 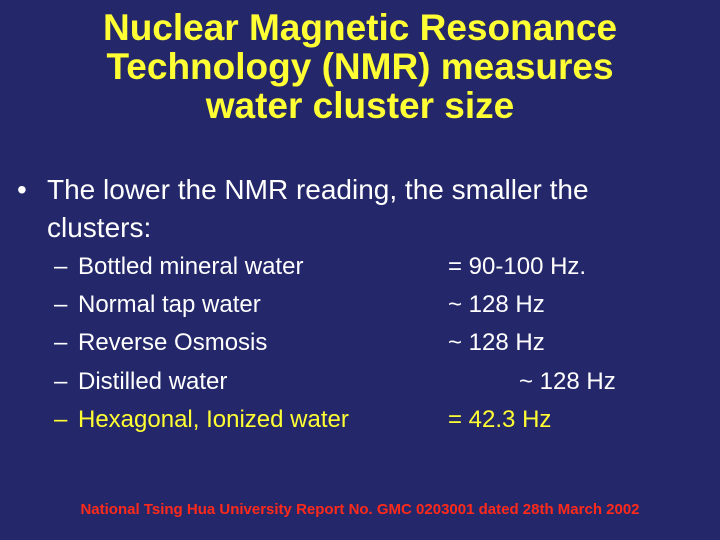 I want to click on list-item-bottled-mineral-water: – Bottled mineral water, so click(x=178, y=267).